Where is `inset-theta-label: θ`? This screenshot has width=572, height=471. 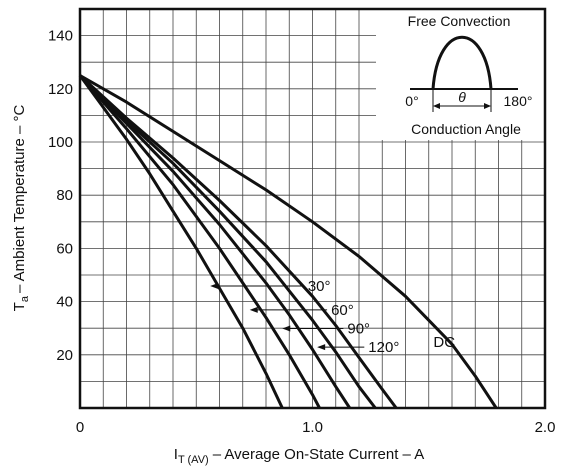 inset-theta-label: θ is located at coordinates (462, 97).